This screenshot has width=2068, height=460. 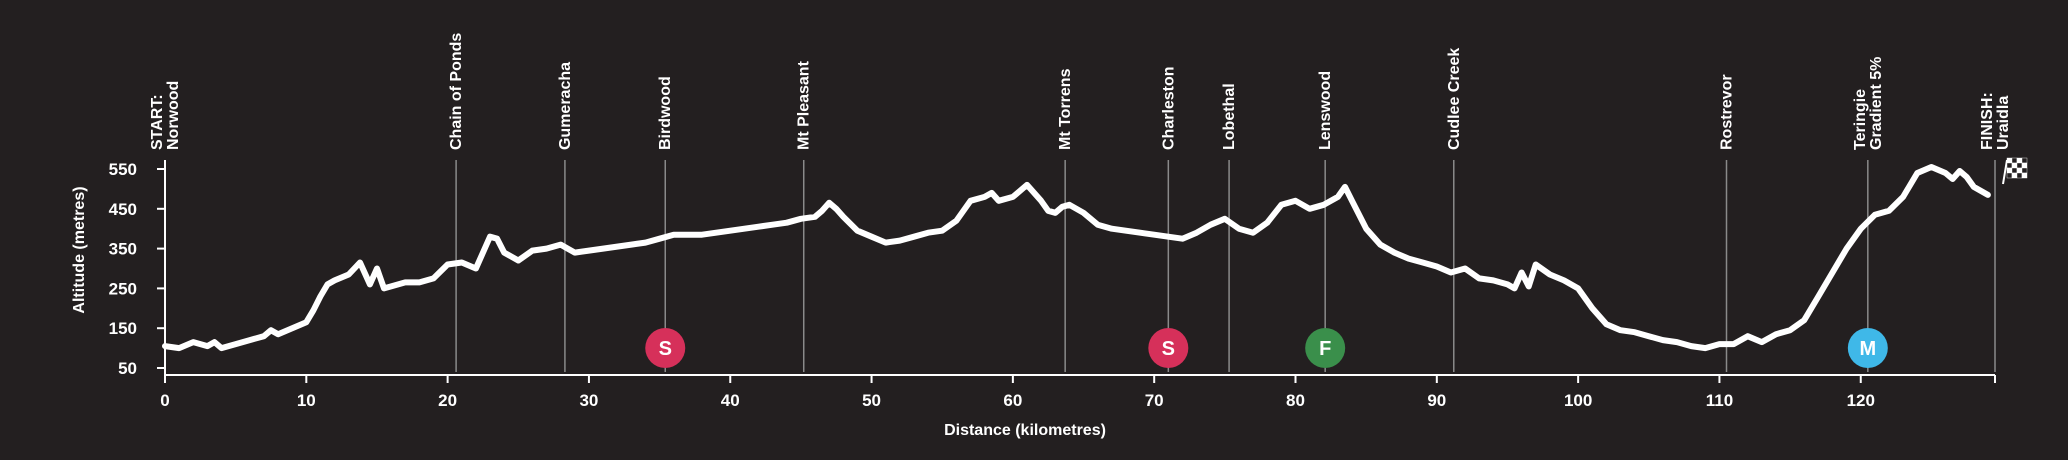 I want to click on flag-pole, so click(x=2005, y=172).